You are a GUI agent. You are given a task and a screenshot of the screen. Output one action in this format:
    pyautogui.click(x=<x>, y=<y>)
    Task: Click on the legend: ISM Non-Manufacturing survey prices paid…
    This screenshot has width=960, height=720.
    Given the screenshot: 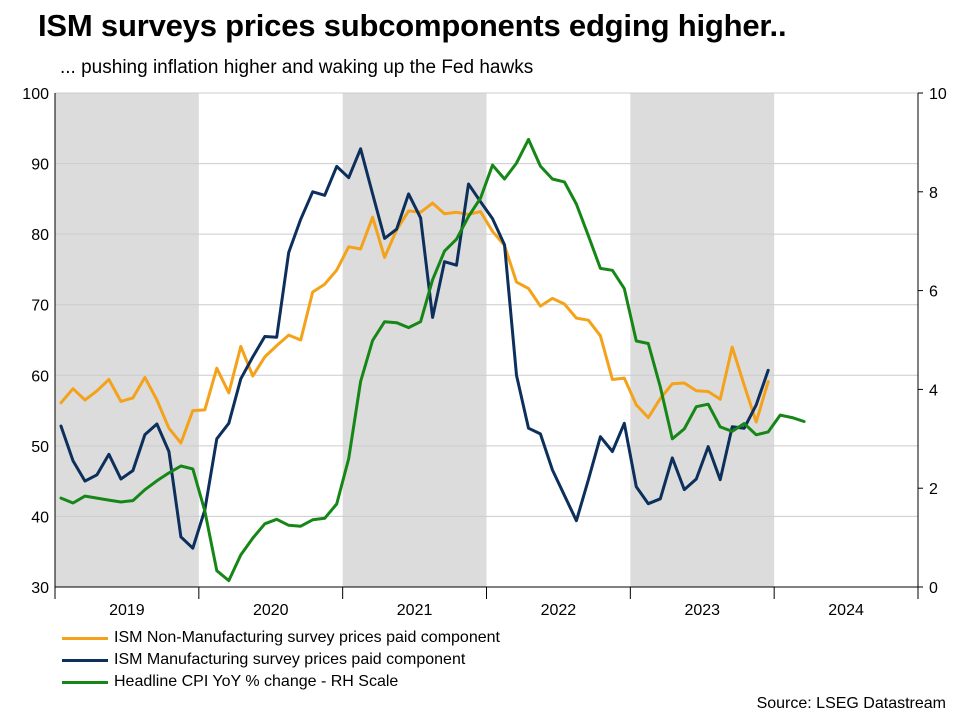 What is the action you would take?
    pyautogui.click(x=281, y=660)
    